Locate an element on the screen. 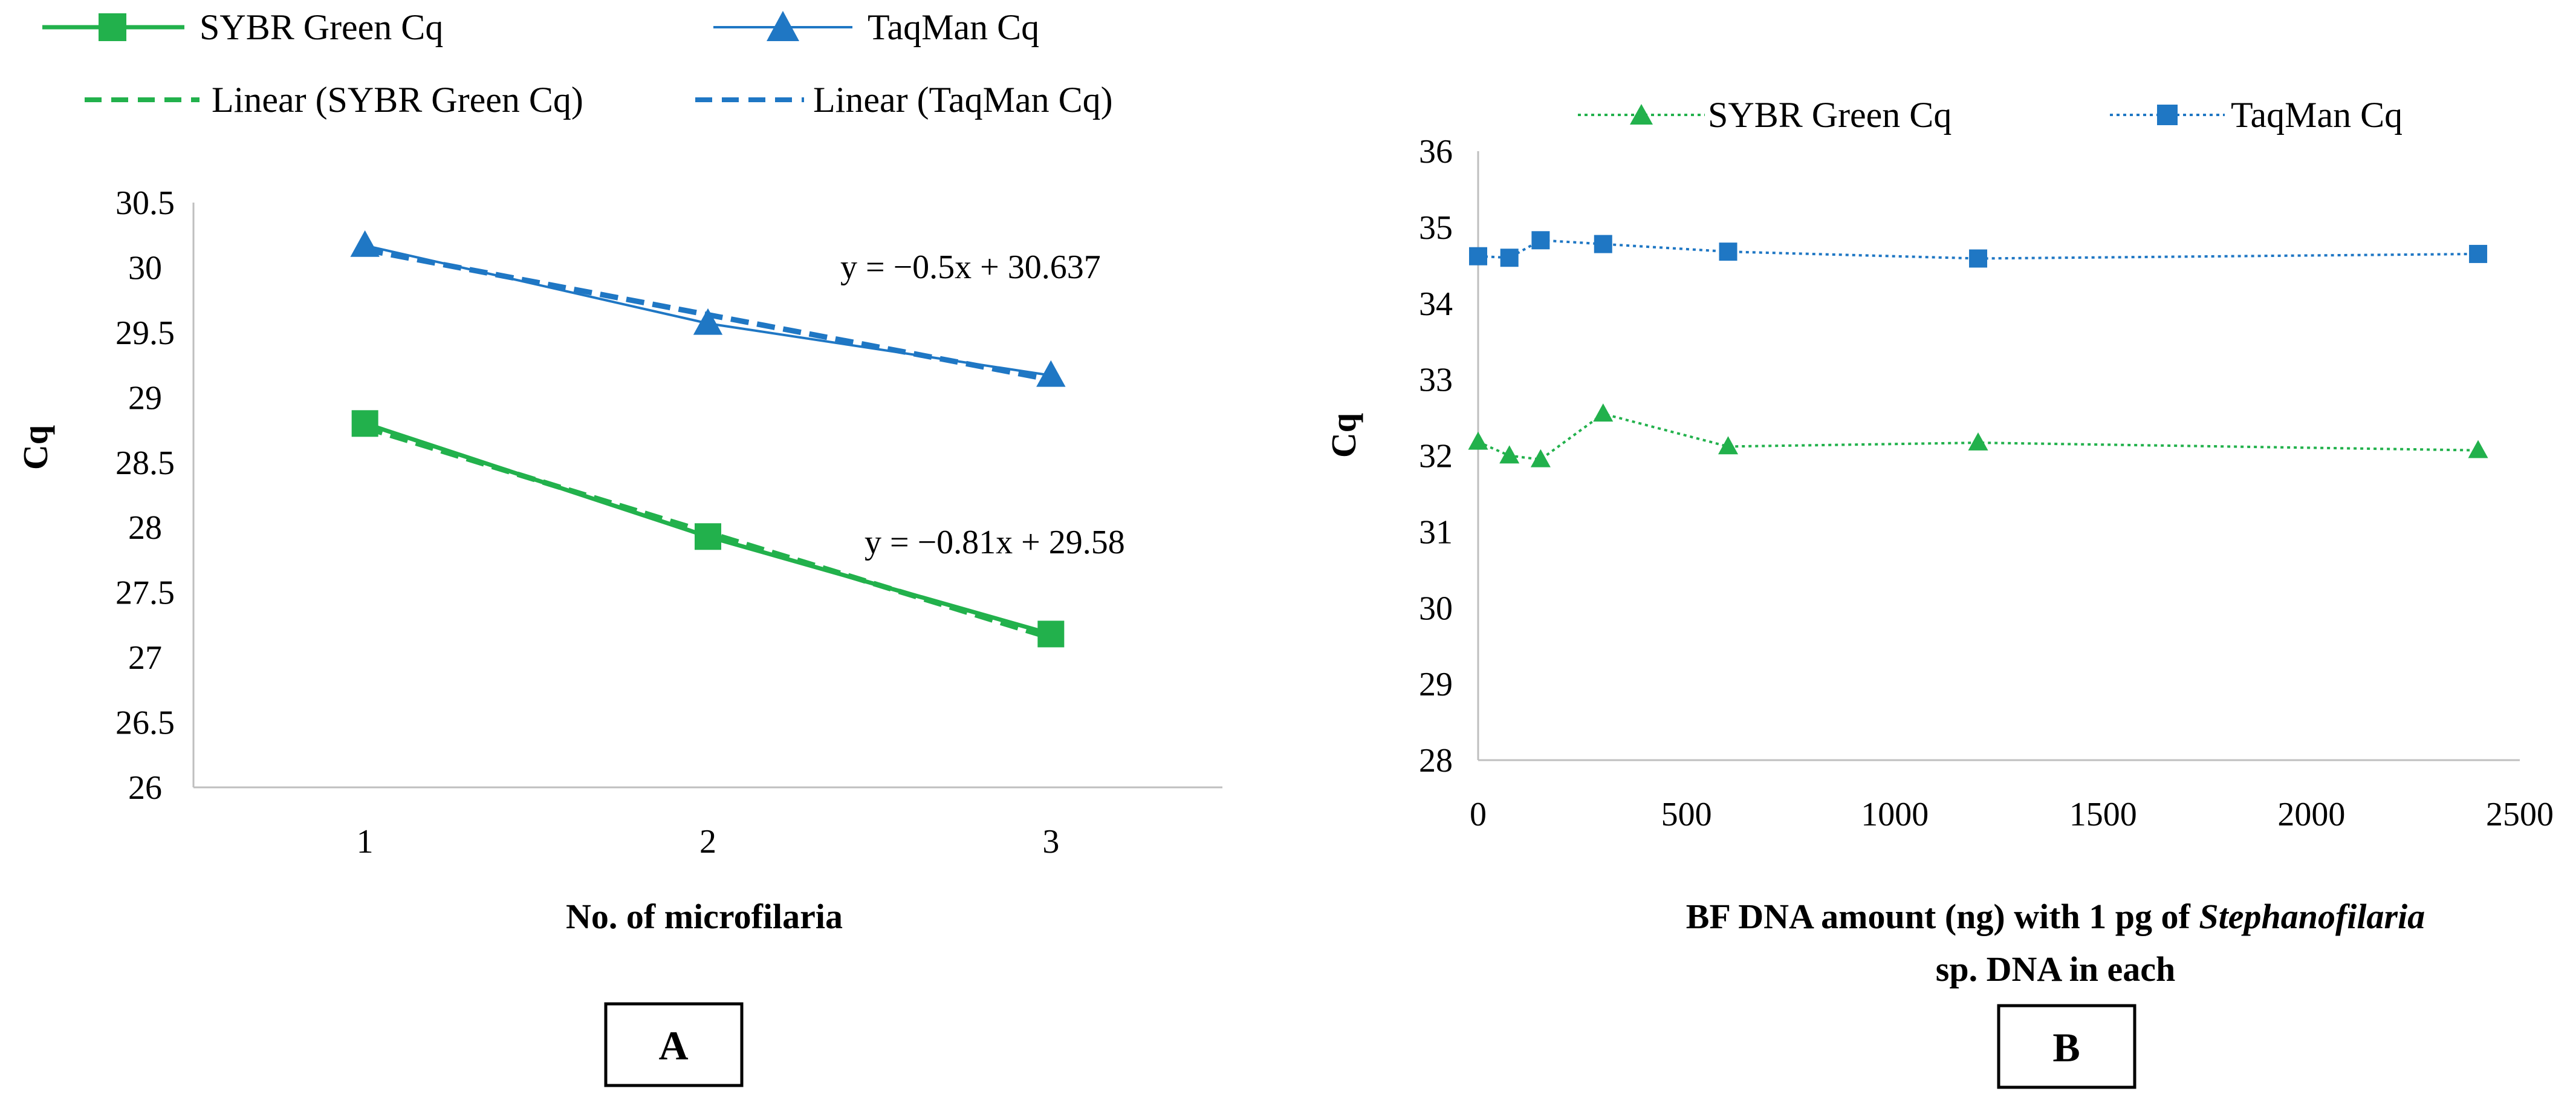  legend-a-taqman-marker is located at coordinates (783, 26).